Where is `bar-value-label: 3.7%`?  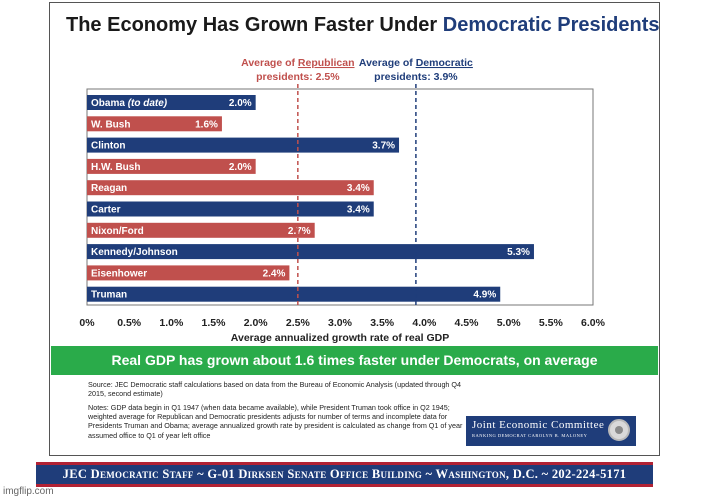 bar-value-label: 3.7% is located at coordinates (383, 146).